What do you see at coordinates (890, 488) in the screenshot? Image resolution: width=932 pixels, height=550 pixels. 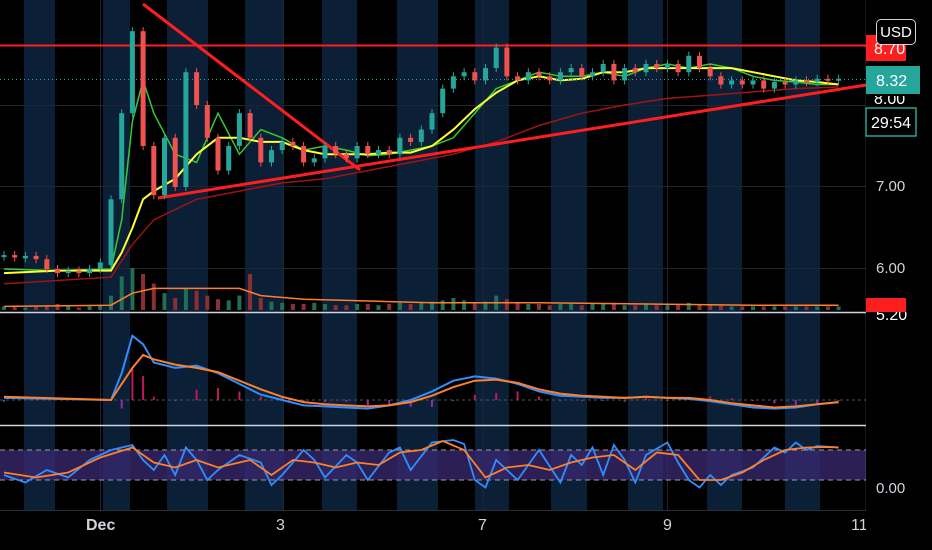 I see `stoch-tick-0: 0.00` at bounding box center [890, 488].